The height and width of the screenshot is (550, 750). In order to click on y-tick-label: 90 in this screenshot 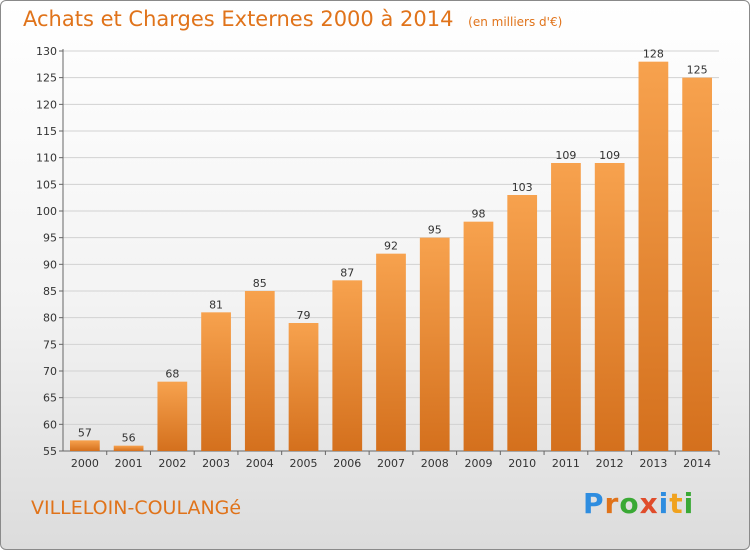, I will do `click(50, 264)`.